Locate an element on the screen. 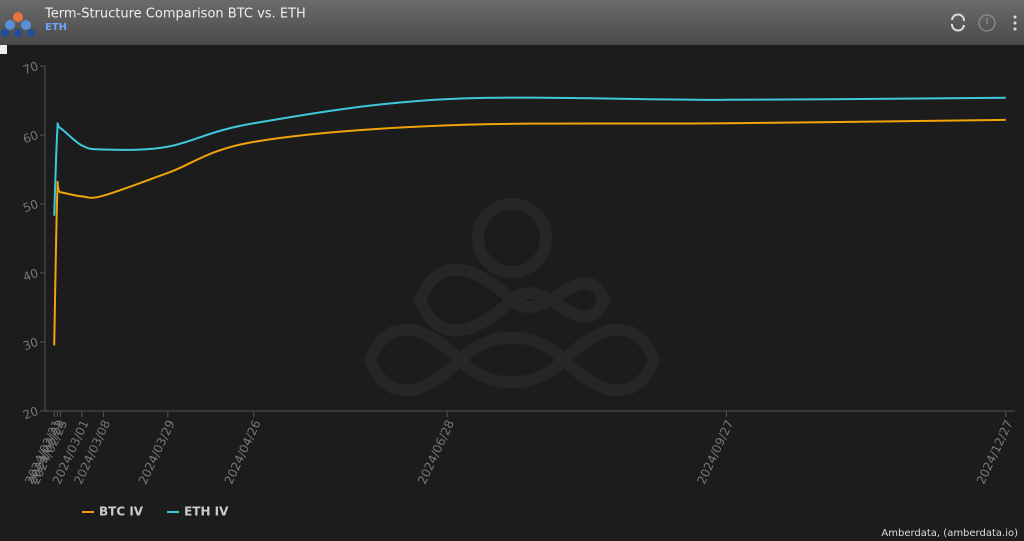  y-tick-label: 50 is located at coordinates (30, 206).